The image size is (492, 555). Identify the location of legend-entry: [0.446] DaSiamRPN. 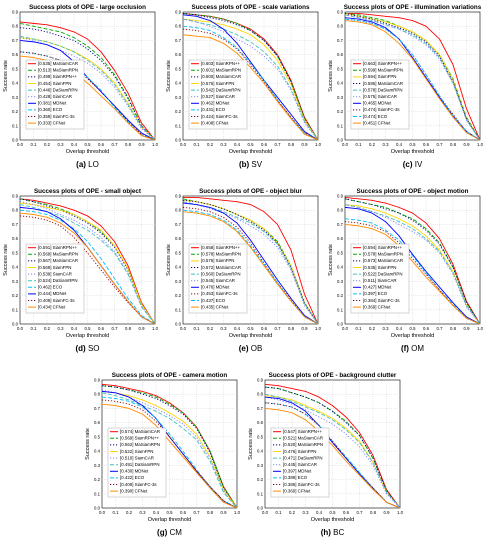
(58, 89).